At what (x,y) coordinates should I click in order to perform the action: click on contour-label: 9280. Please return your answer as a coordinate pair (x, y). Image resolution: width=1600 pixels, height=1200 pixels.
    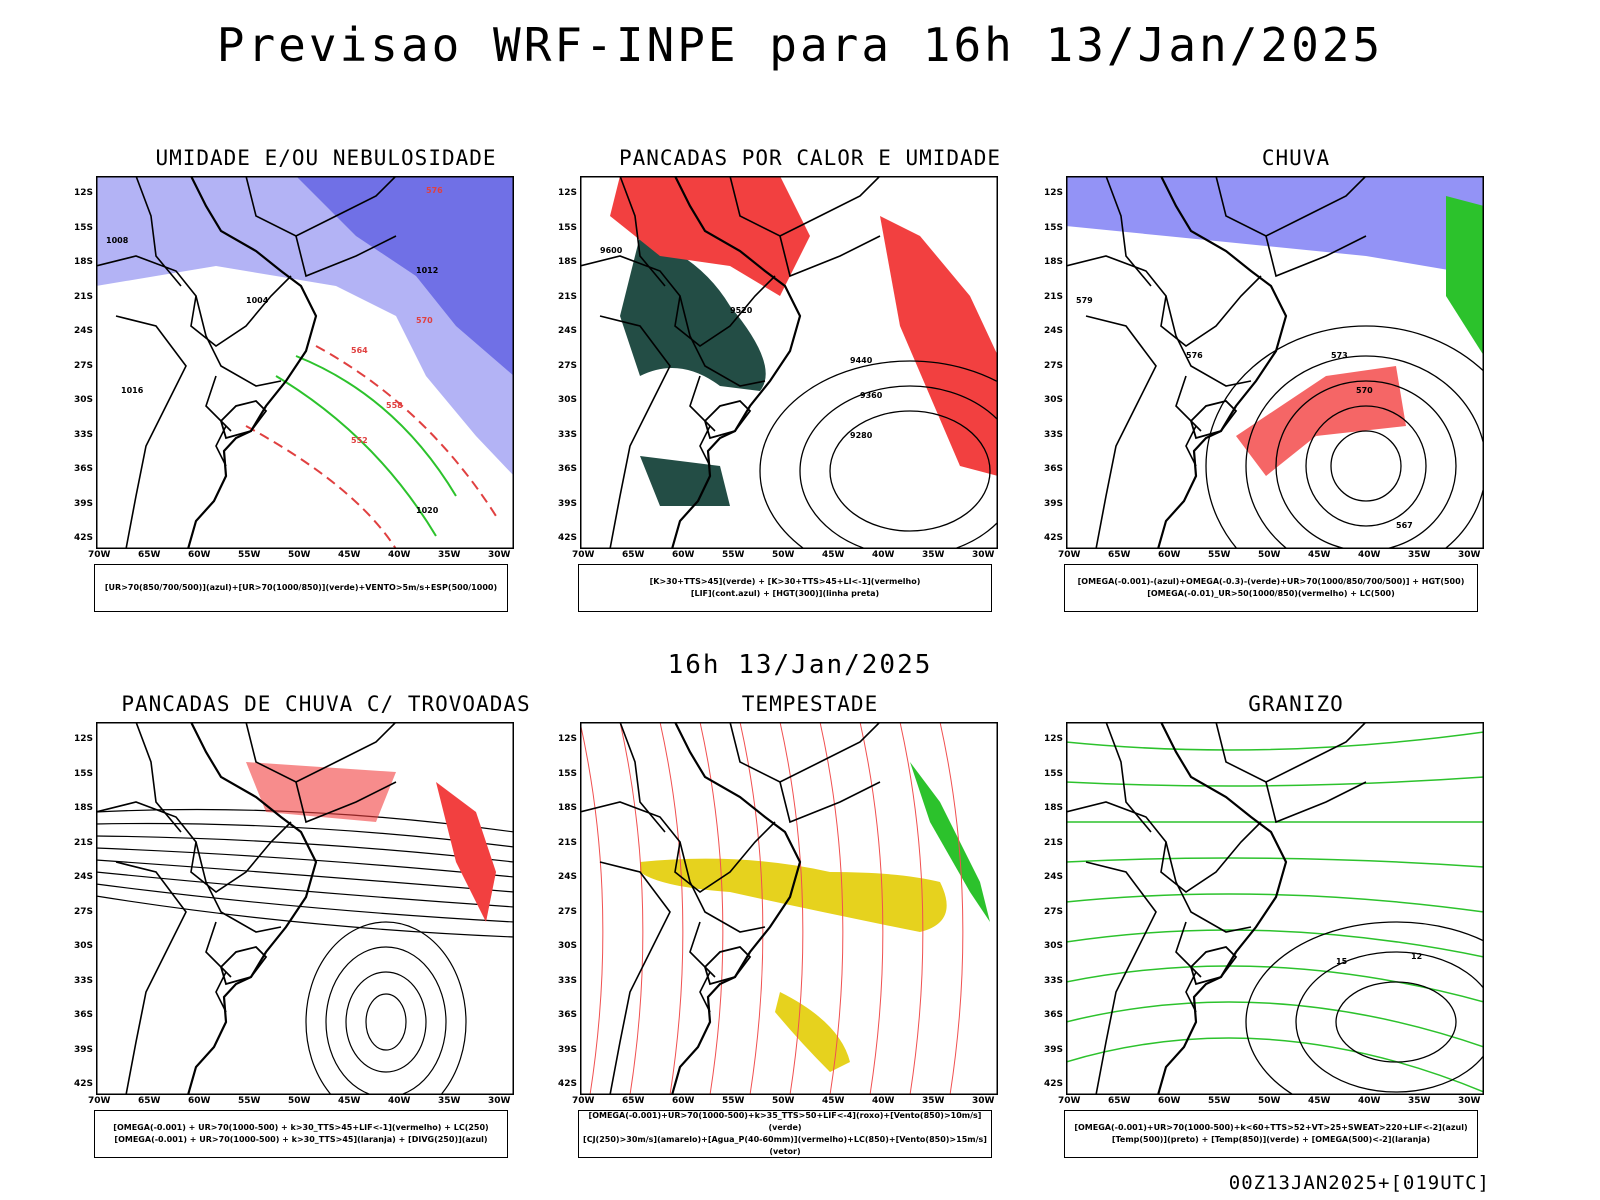
    Looking at the image, I should click on (861, 435).